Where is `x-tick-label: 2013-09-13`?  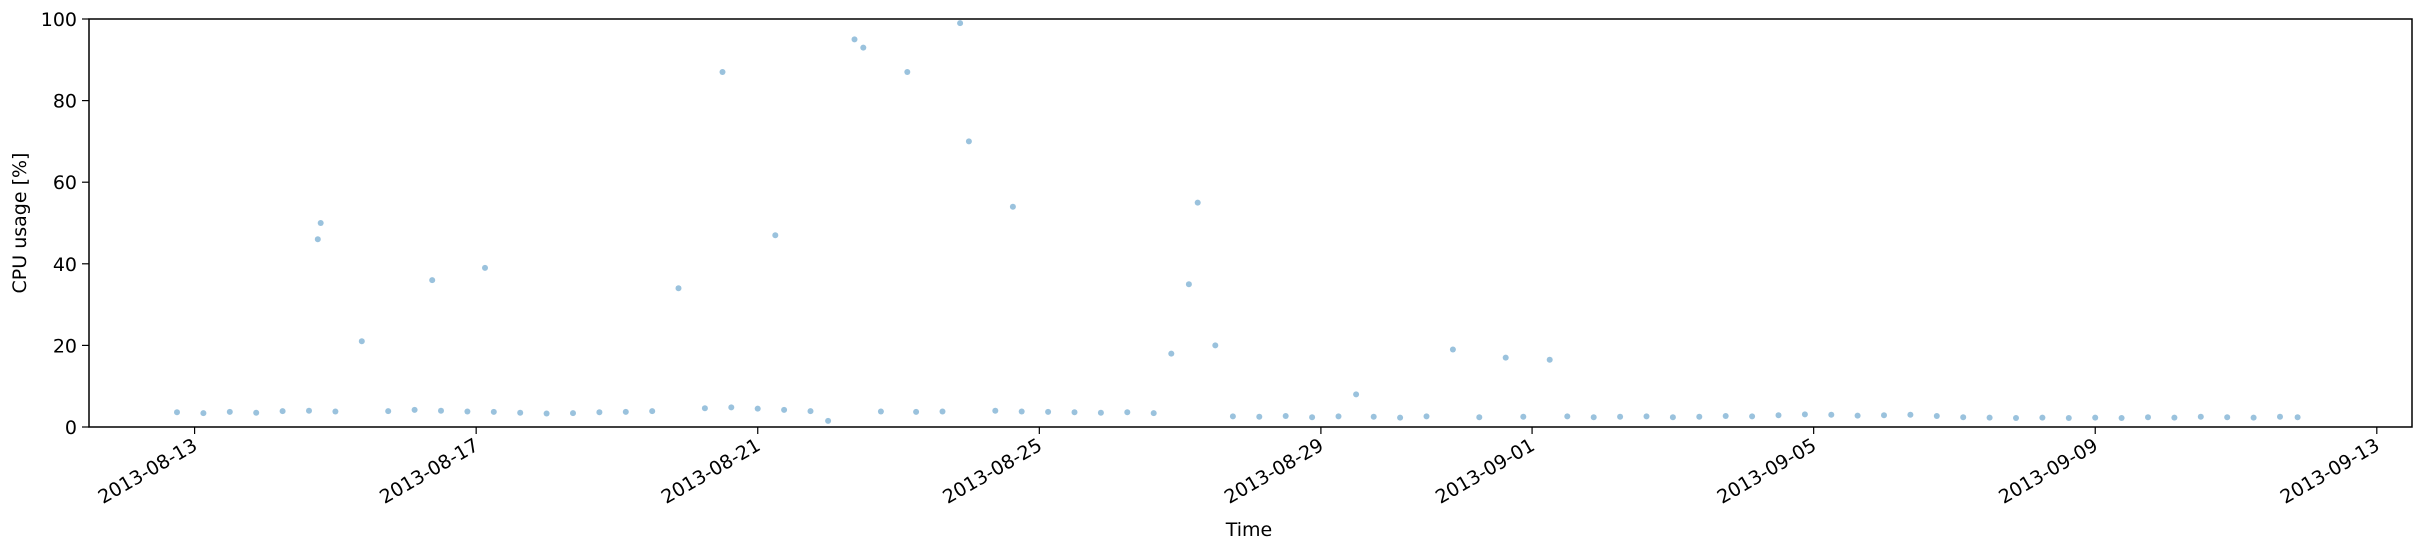
x-tick-label: 2013-09-13 is located at coordinates (2330, 471).